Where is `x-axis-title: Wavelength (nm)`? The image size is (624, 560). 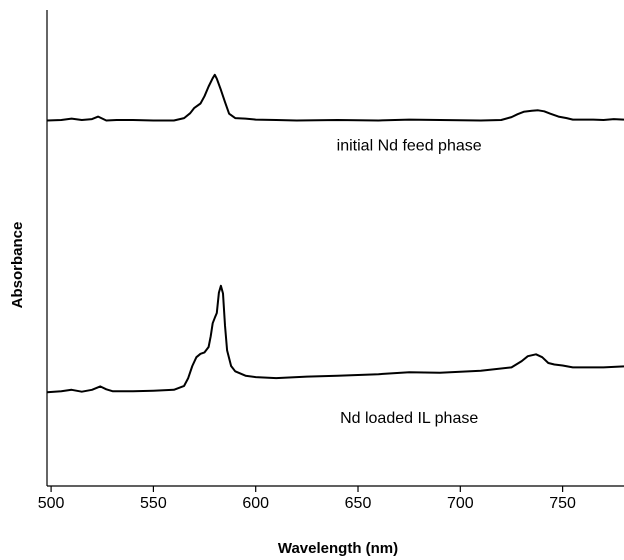
x-axis-title: Wavelength (nm) is located at coordinates (338, 548).